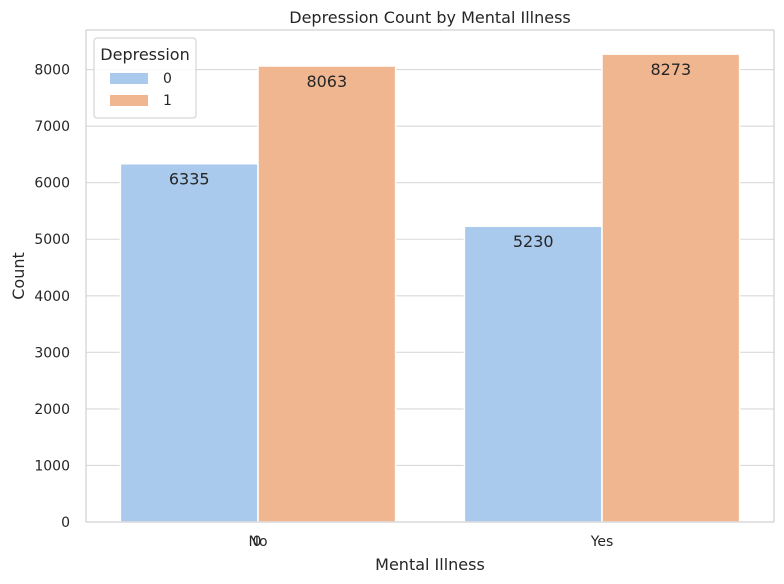 The width and height of the screenshot is (784, 584). Describe the element at coordinates (52, 466) in the screenshot. I see `y-tick-label-1000: 1000` at that location.